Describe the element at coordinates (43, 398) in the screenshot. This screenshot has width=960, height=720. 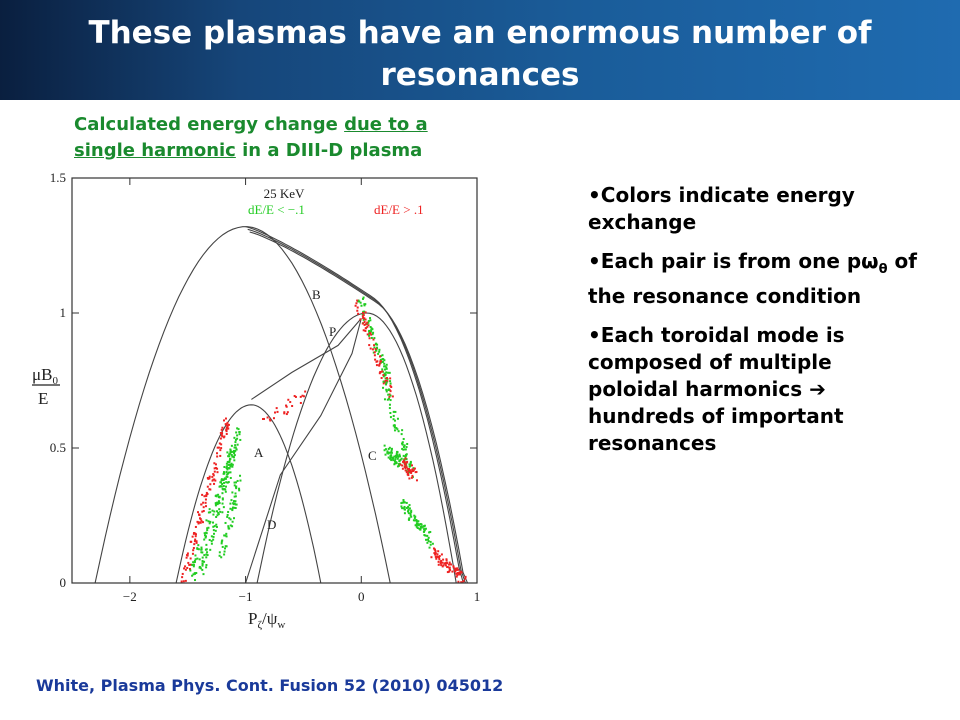
I see `ylabel-den: E` at that location.